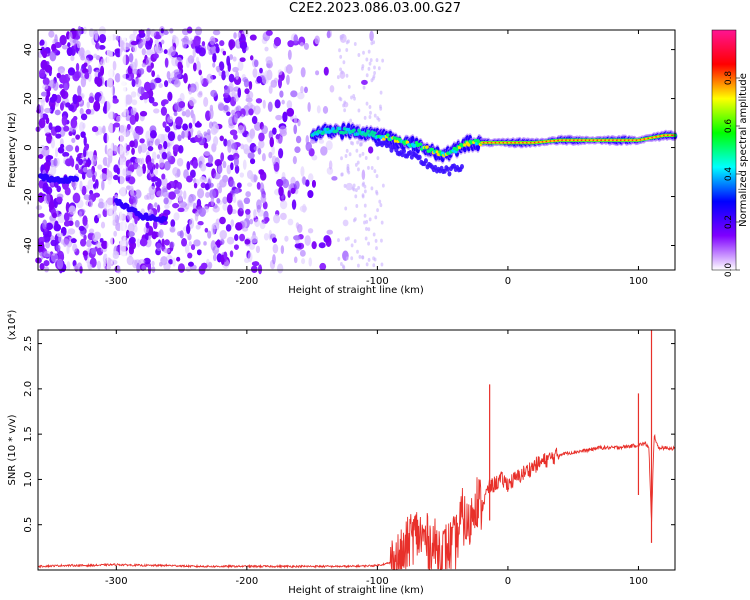  Describe the element at coordinates (358, 172) in the screenshot. I see `spectrogram-ridge` at that location.